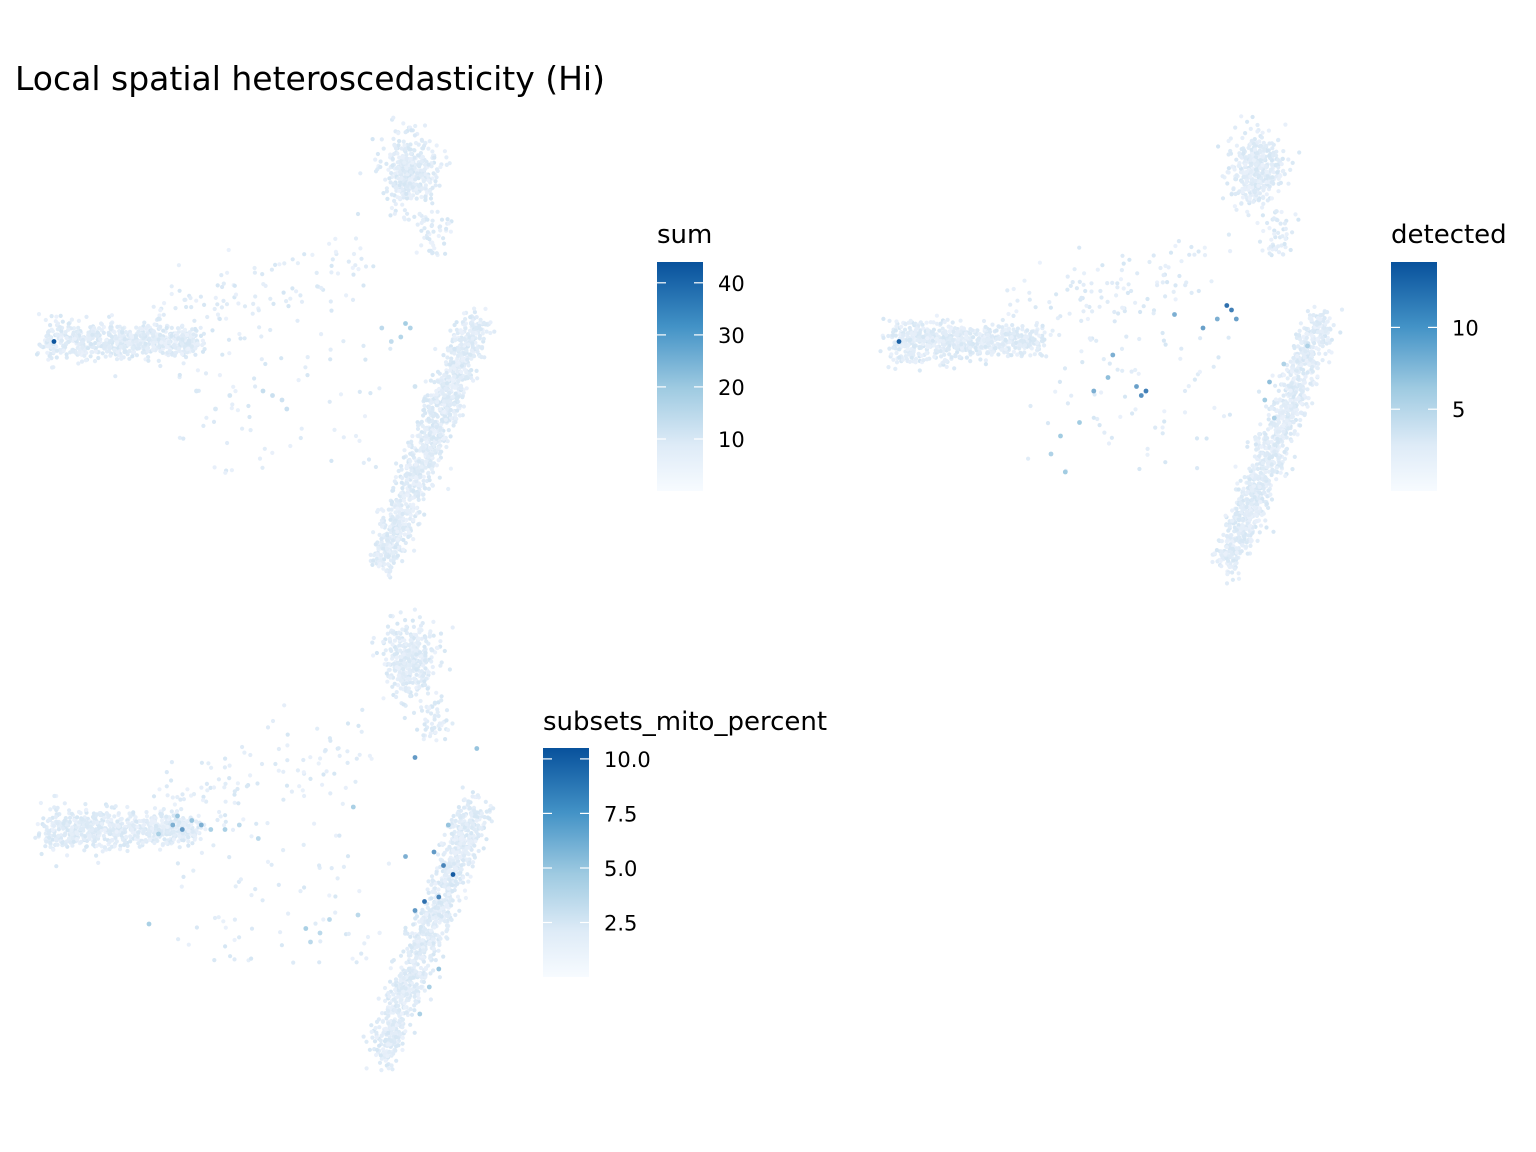 The image size is (1536, 1152). What do you see at coordinates (1449, 355) in the screenshot?
I see `legend-detected: detected 105` at bounding box center [1449, 355].